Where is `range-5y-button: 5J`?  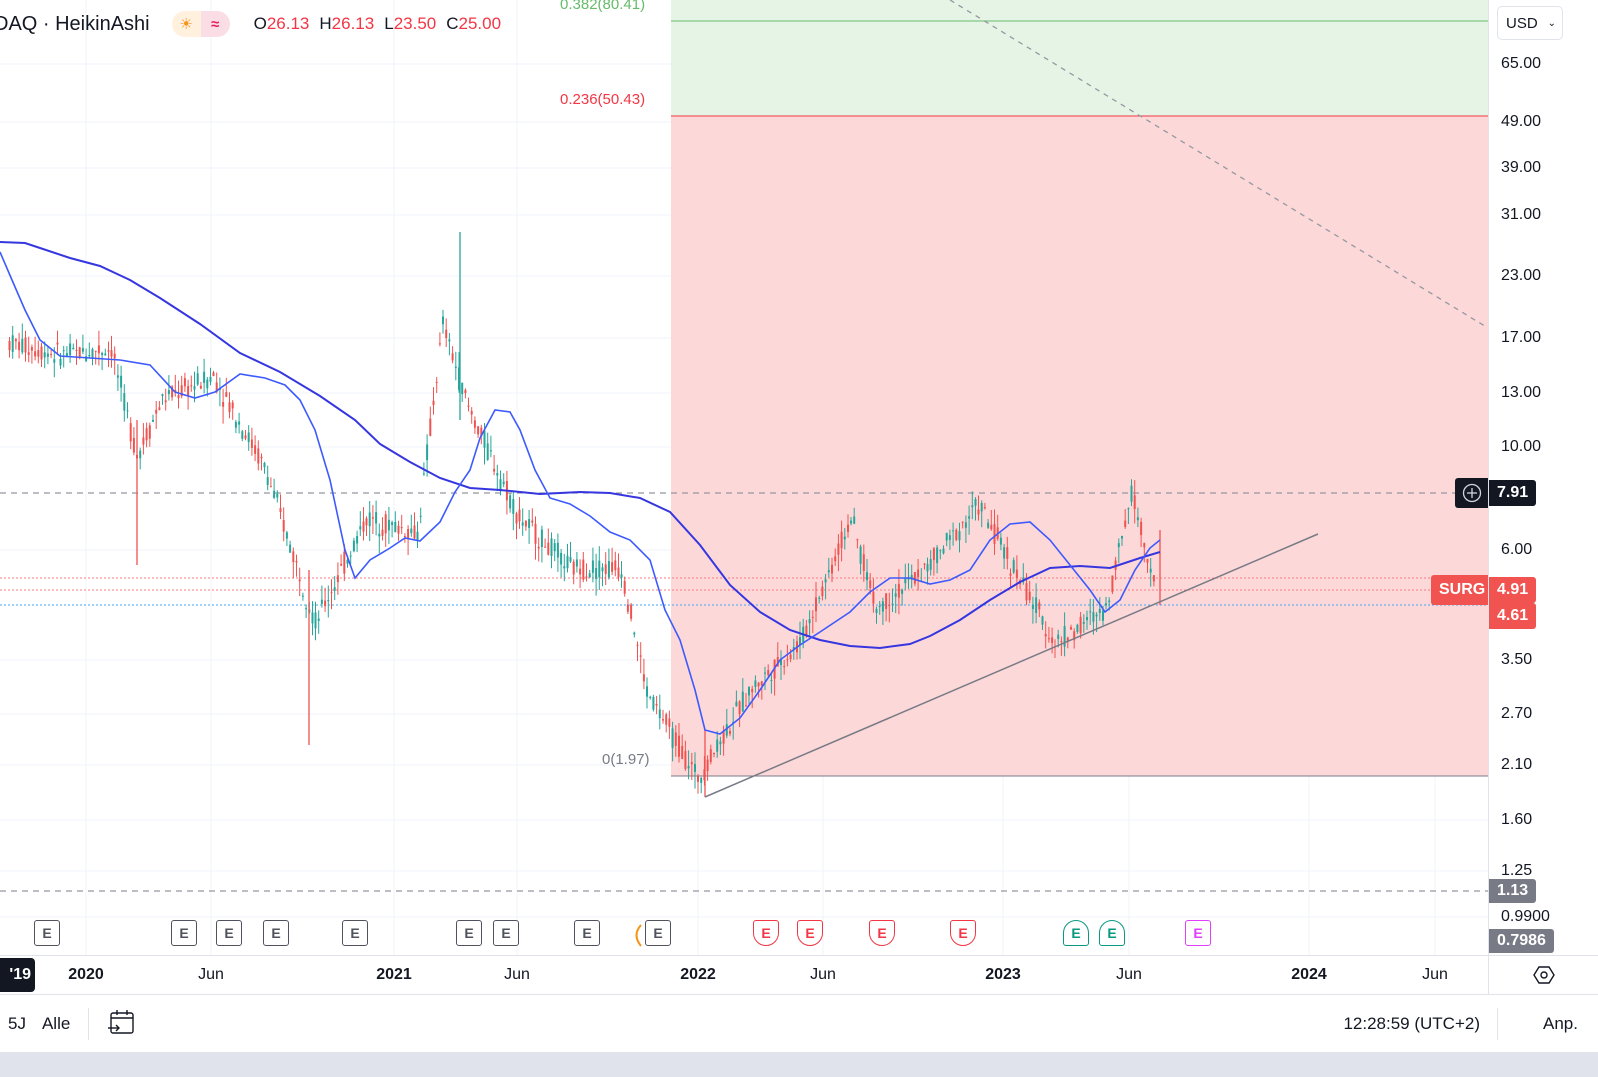
range-5y-button: 5J is located at coordinates (17, 1023).